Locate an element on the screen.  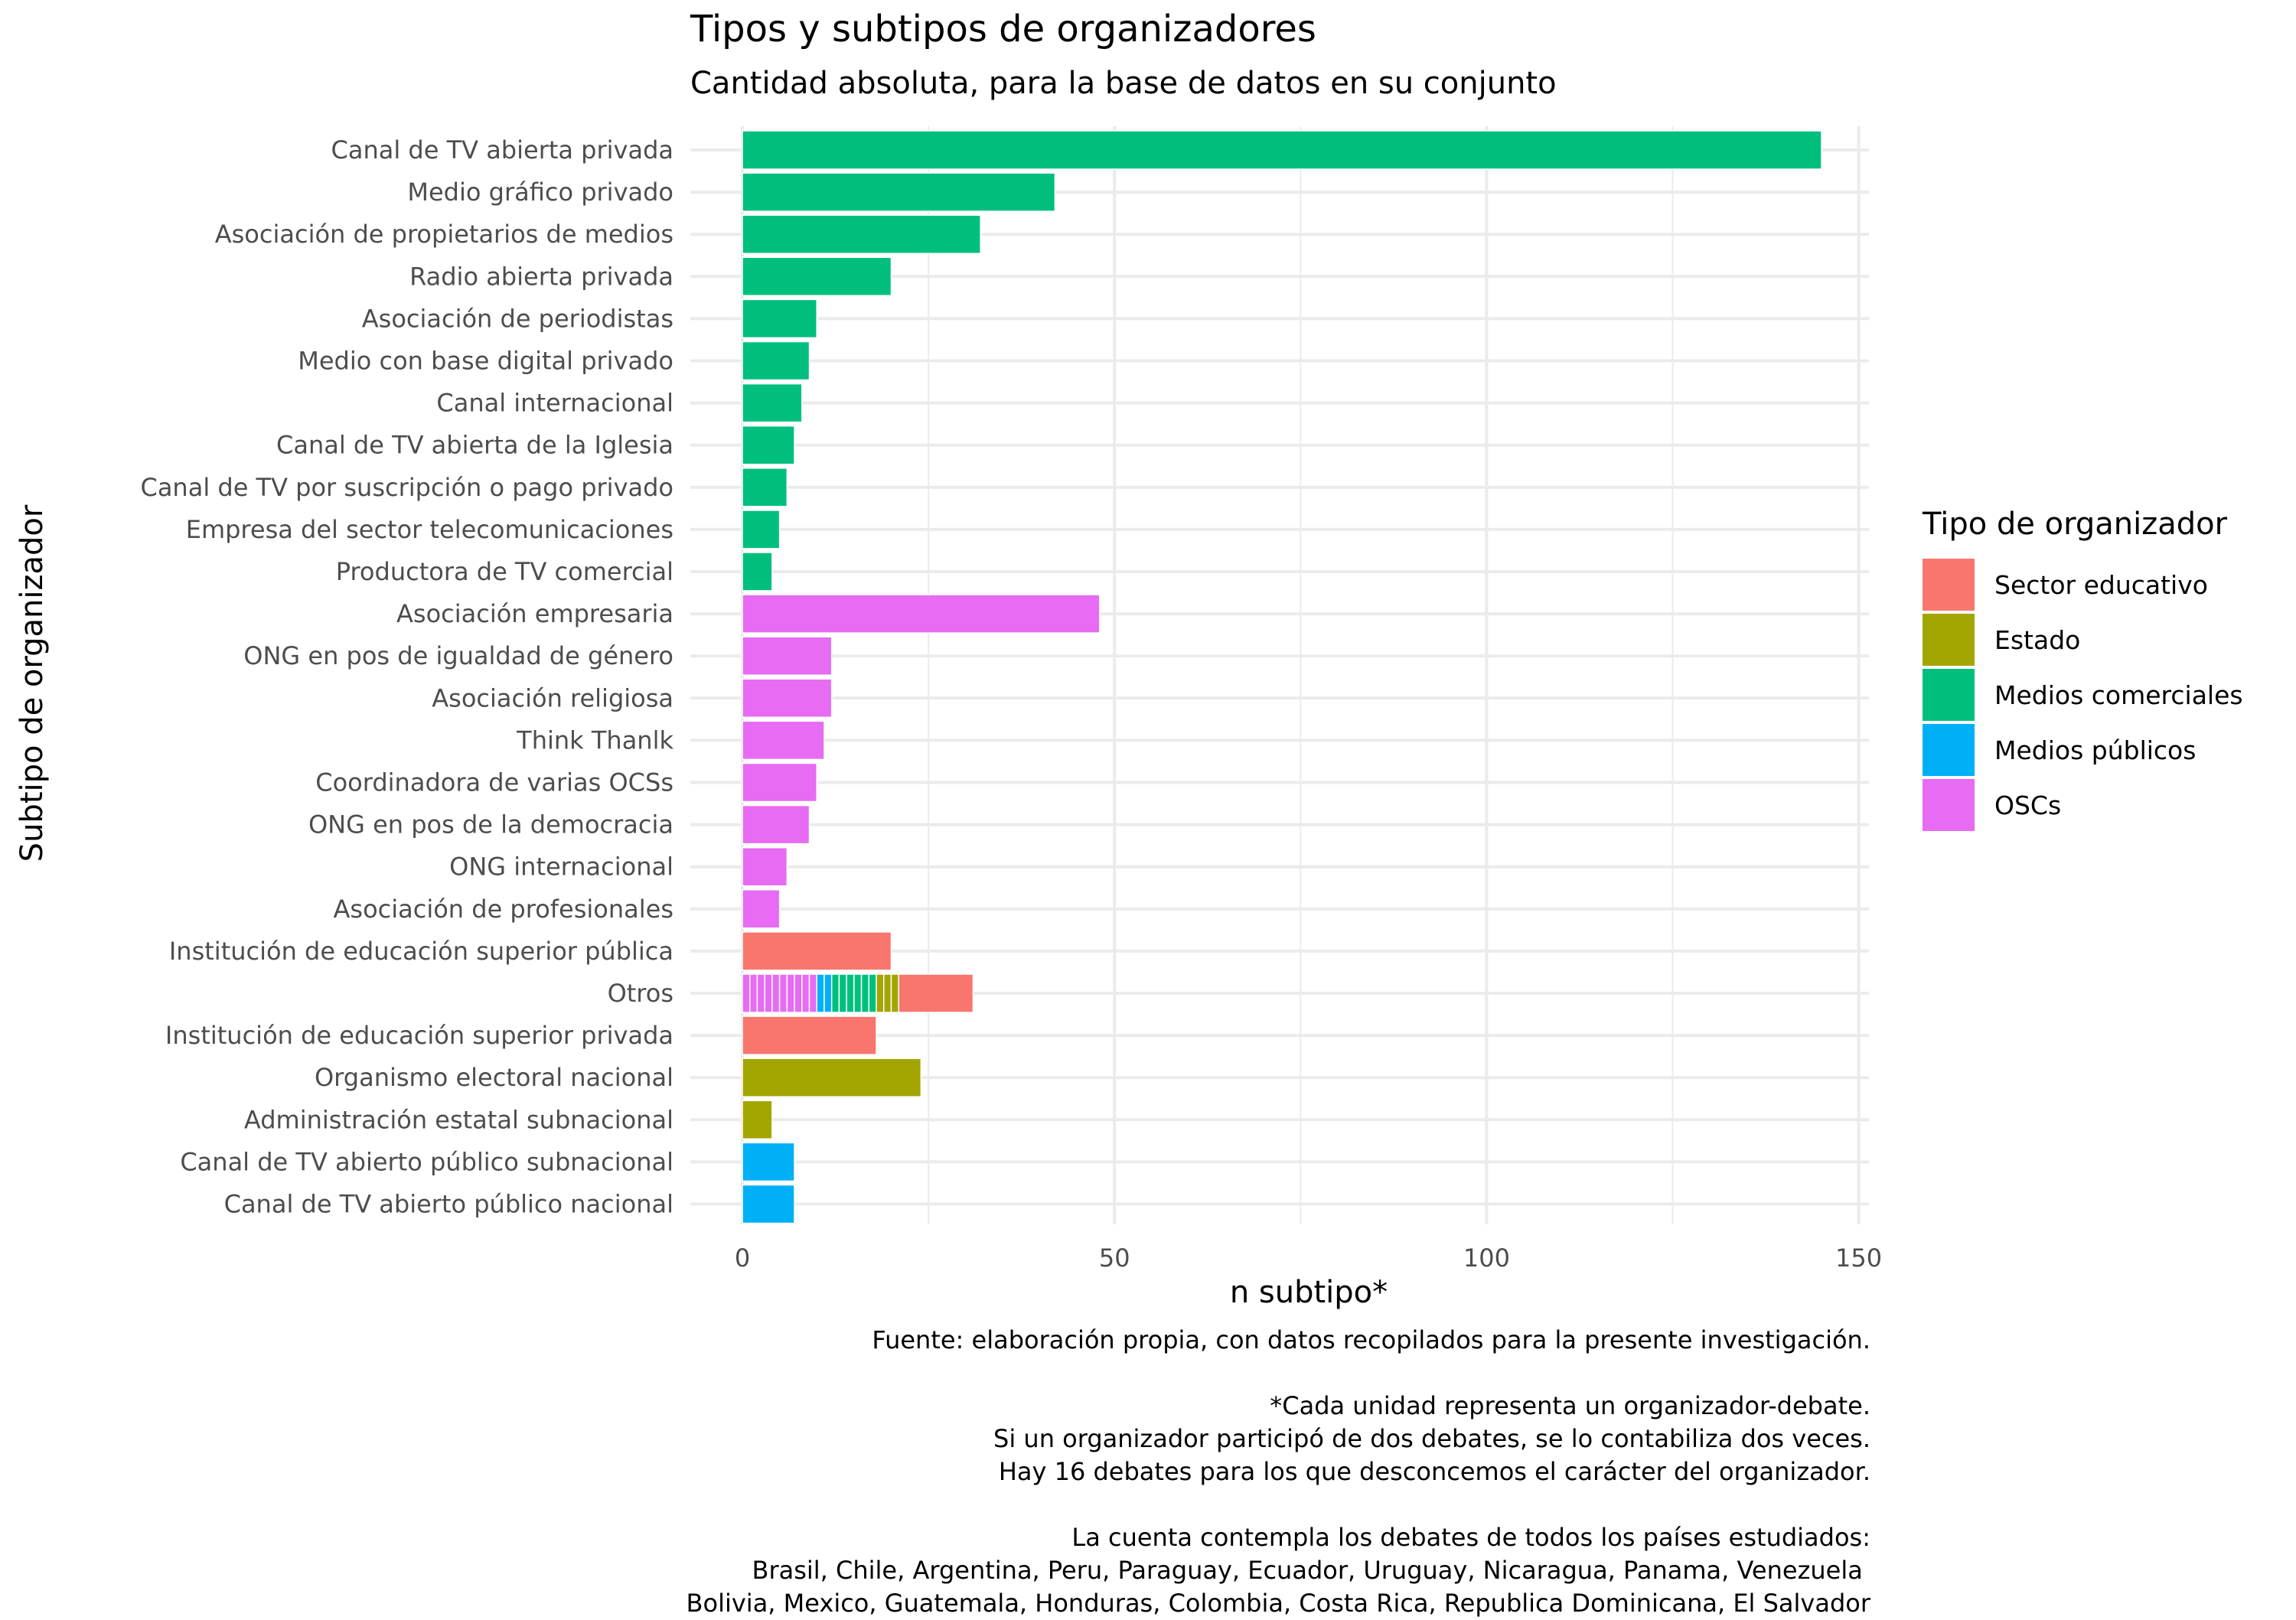
y-tick-label: Asociación de propietarios de medios is located at coordinates (444, 234).